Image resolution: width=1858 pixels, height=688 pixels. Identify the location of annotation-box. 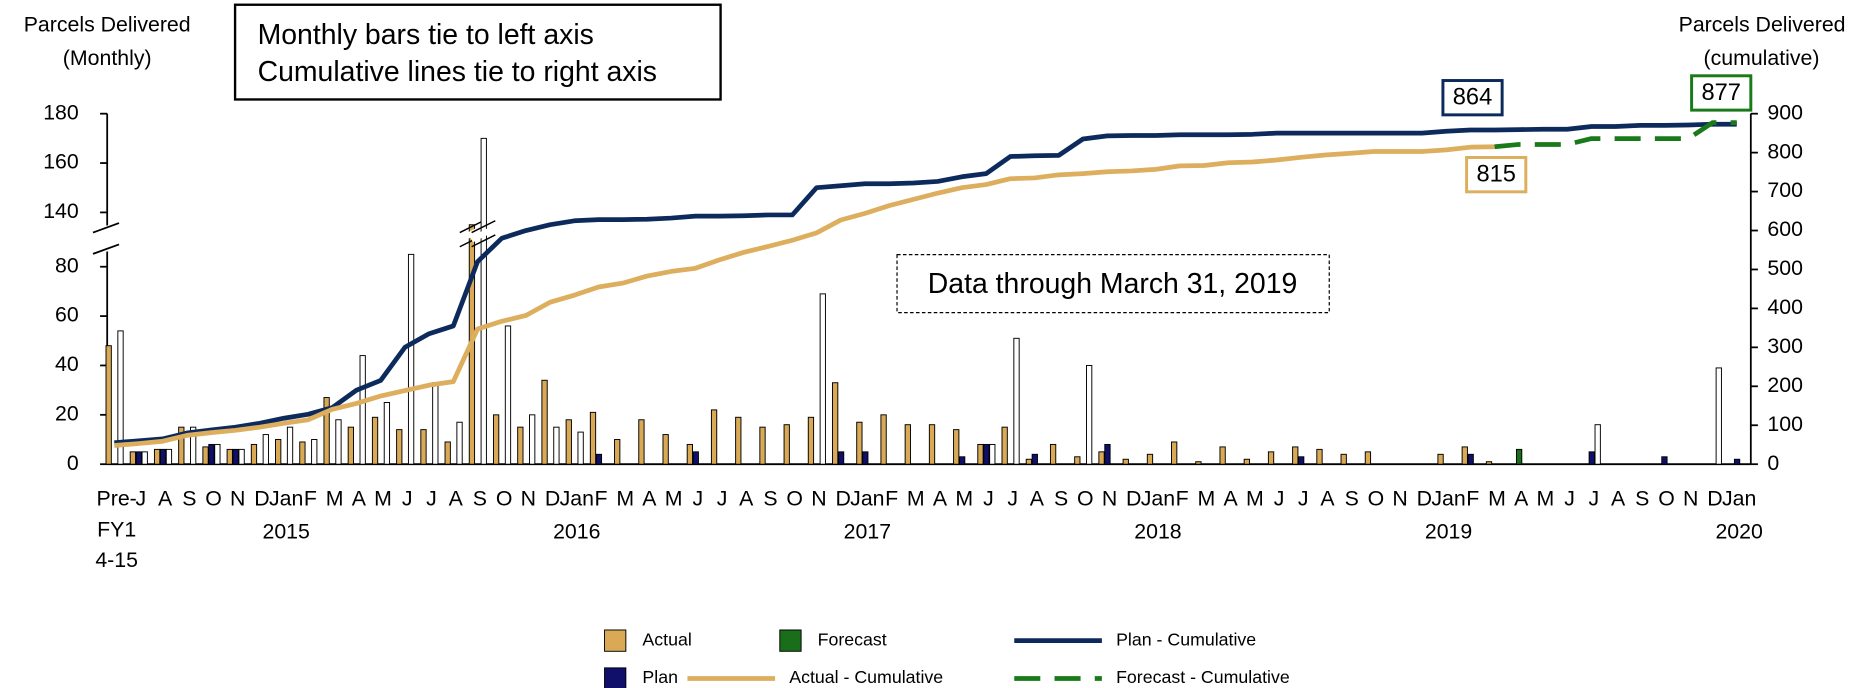
(1496, 175).